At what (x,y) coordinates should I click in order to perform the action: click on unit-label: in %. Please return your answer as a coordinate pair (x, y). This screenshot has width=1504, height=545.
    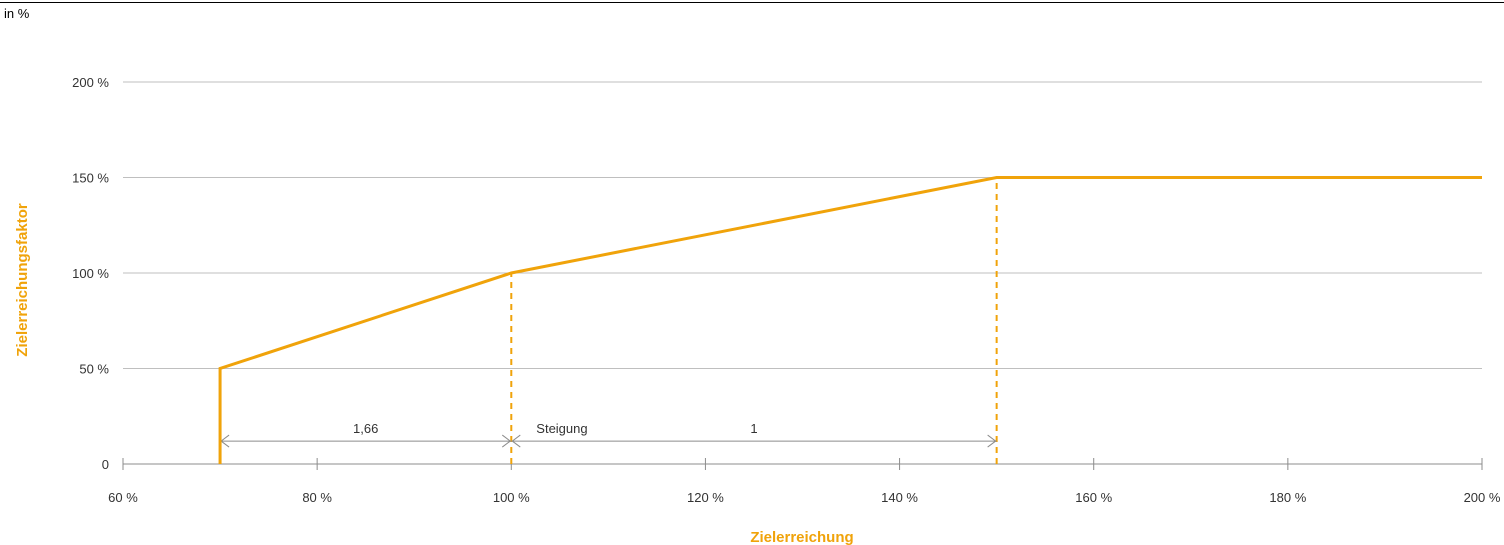
    Looking at the image, I should click on (17, 13).